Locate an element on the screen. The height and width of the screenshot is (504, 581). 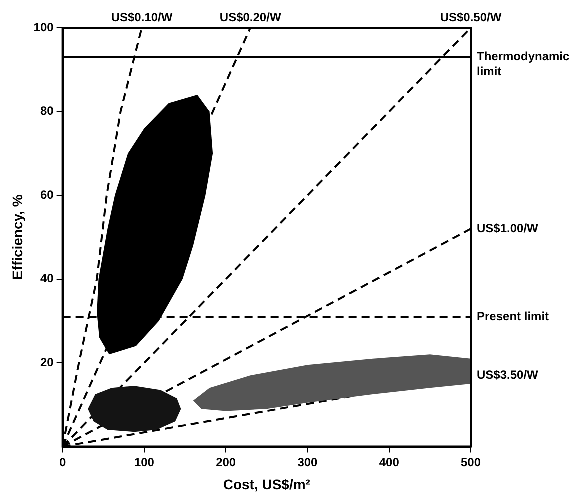
series-label: US$0.10/W is located at coordinates (142, 17).